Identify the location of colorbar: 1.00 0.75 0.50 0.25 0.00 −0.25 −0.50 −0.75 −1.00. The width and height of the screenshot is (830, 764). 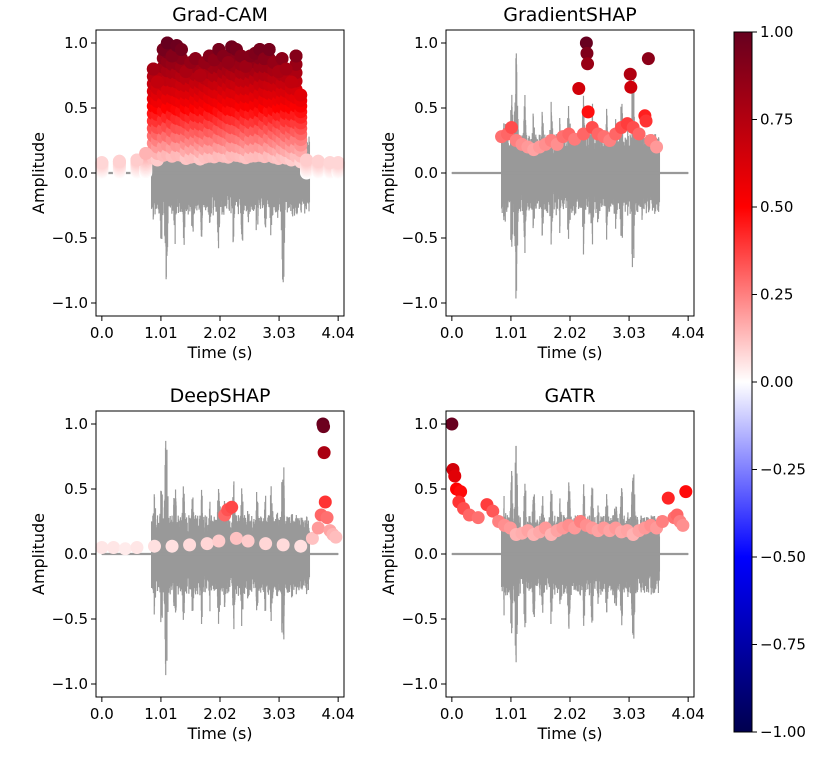
(769, 382).